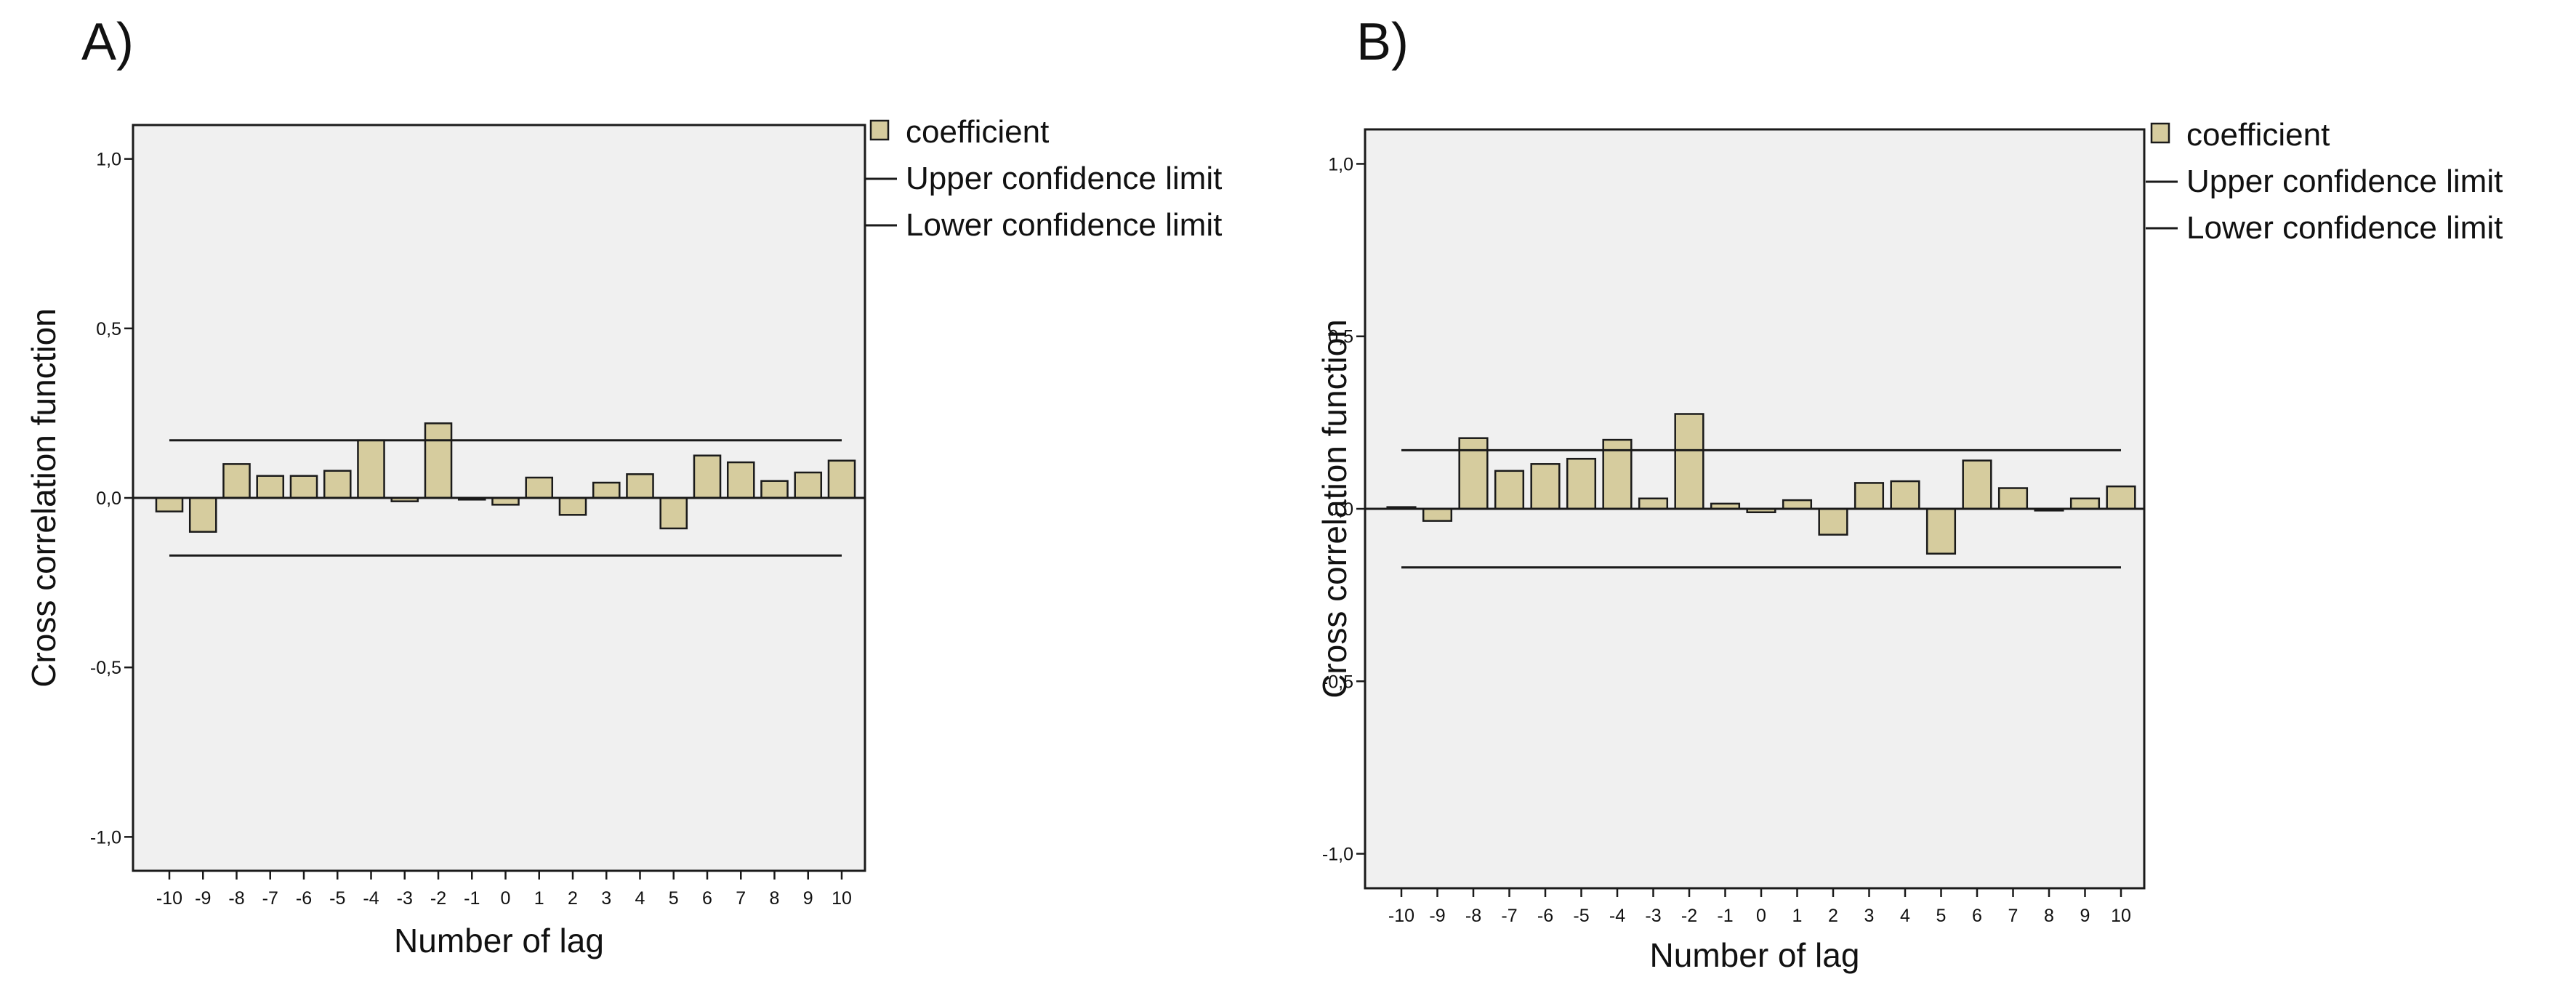  Describe the element at coordinates (107, 42) in the screenshot. I see `panel-label: A)` at that location.